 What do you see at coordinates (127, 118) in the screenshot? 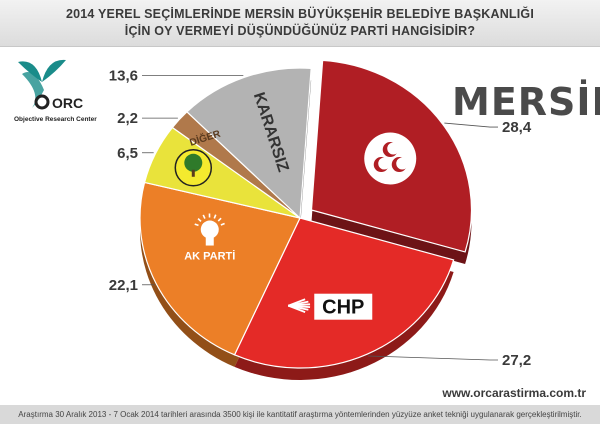
I see `value-label: 2,2` at bounding box center [127, 118].